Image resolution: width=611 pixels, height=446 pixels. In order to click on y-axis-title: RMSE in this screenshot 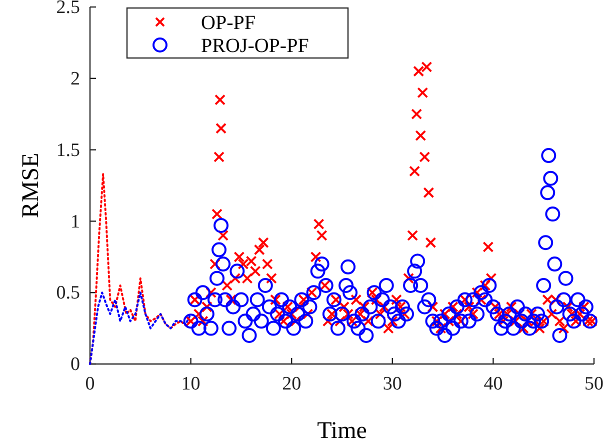, I will do `click(31, 185)`.